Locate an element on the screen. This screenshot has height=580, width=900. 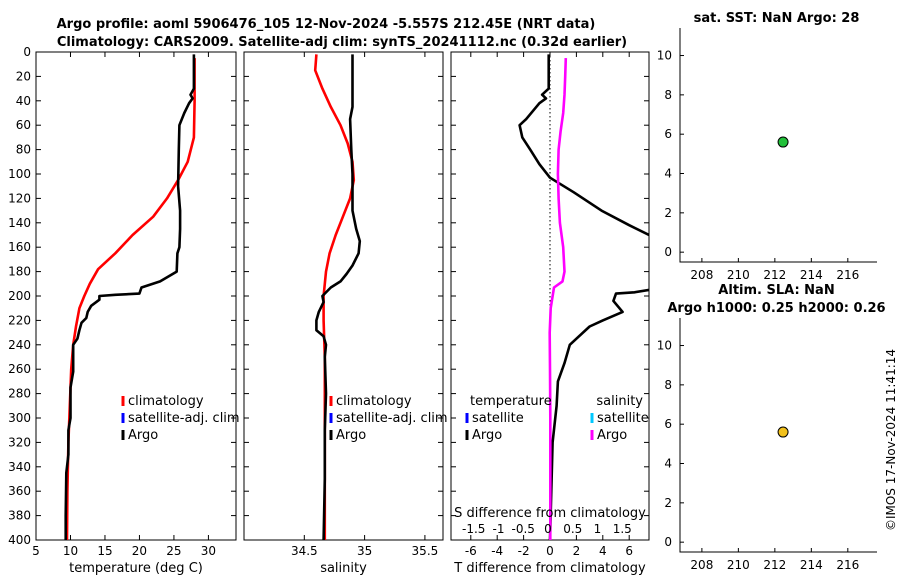
difference-series-argo-temperature-difference is located at coordinates (583, 145).